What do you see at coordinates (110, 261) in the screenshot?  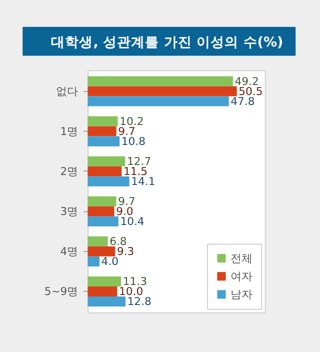 I see `data-label: 4.0` at bounding box center [110, 261].